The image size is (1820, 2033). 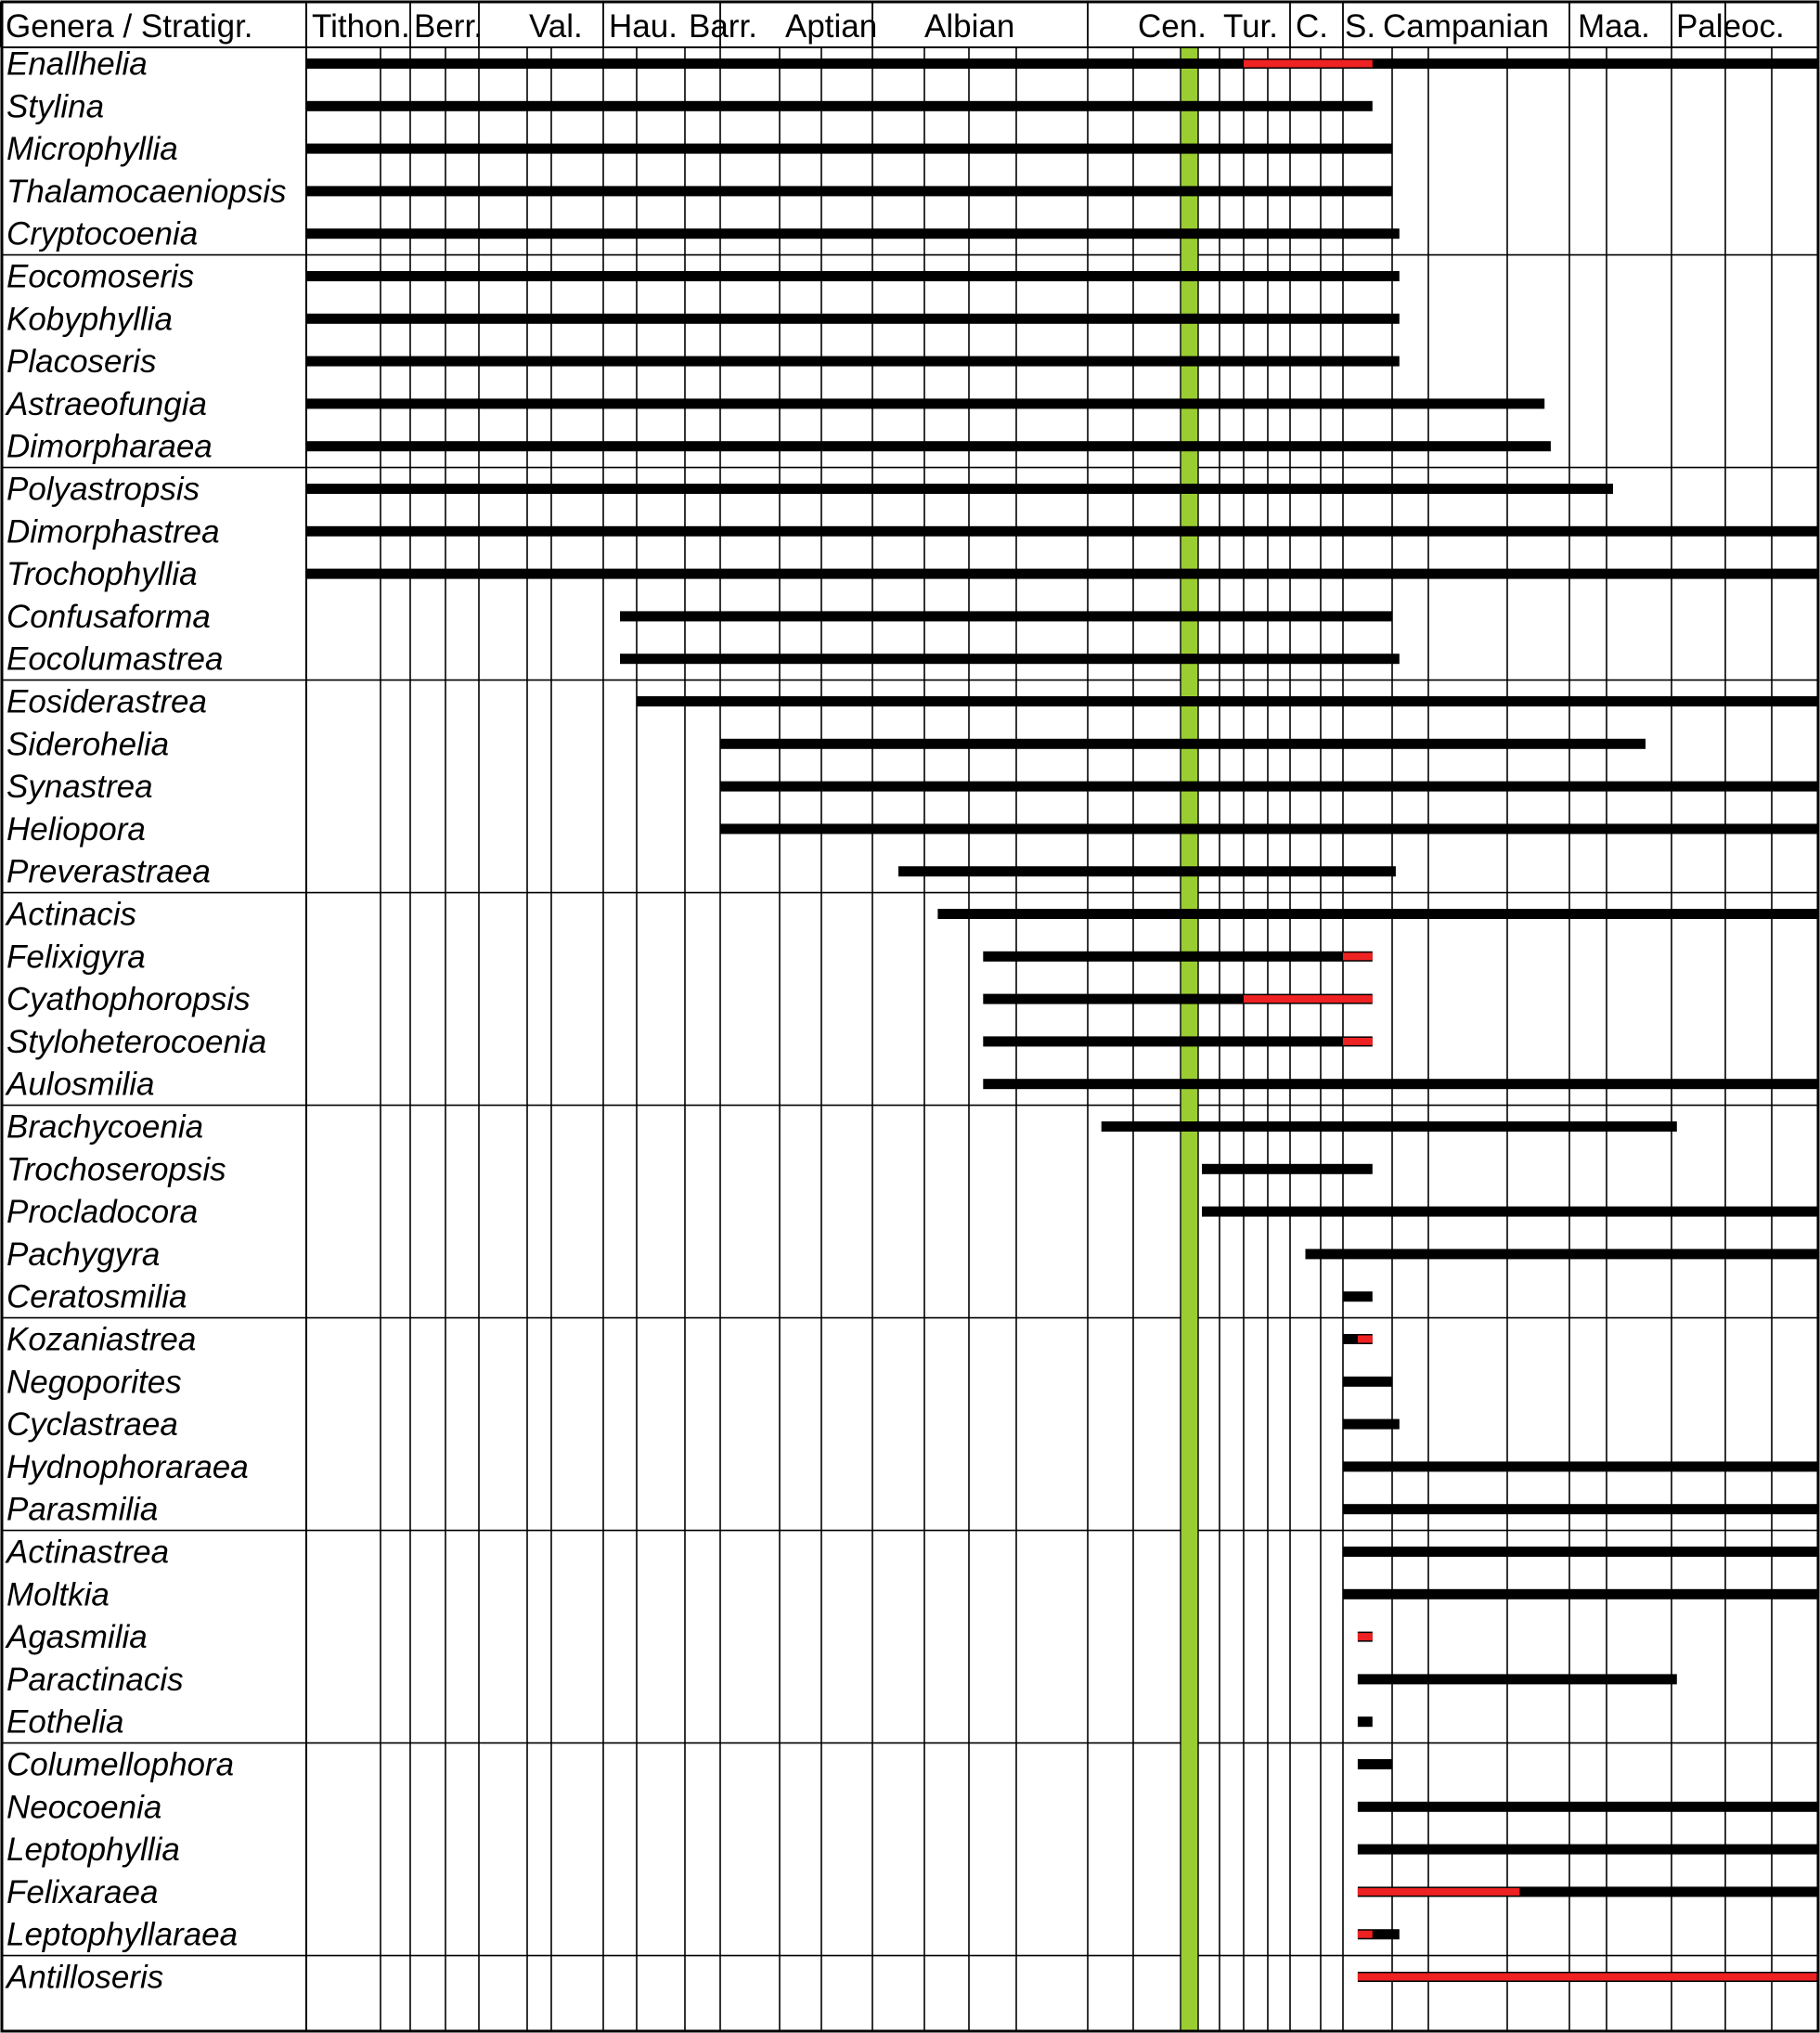 What do you see at coordinates (87, 1552) in the screenshot?
I see `genus-label: Actinastrea` at bounding box center [87, 1552].